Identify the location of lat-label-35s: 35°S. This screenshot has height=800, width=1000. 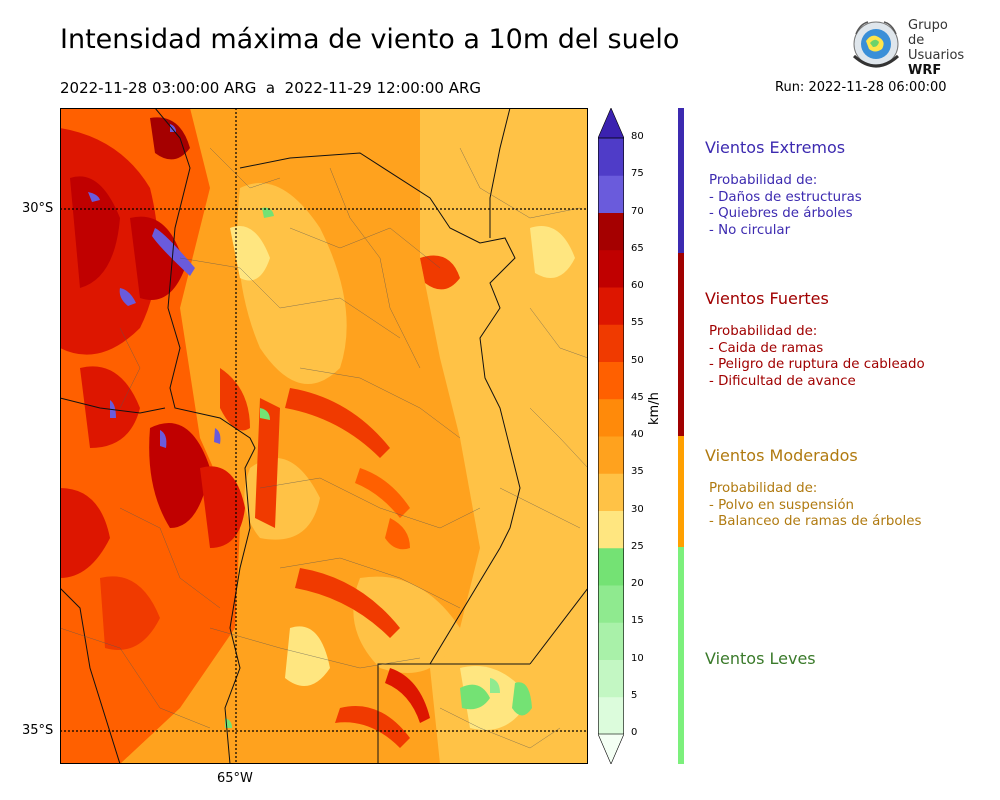
(38, 730).